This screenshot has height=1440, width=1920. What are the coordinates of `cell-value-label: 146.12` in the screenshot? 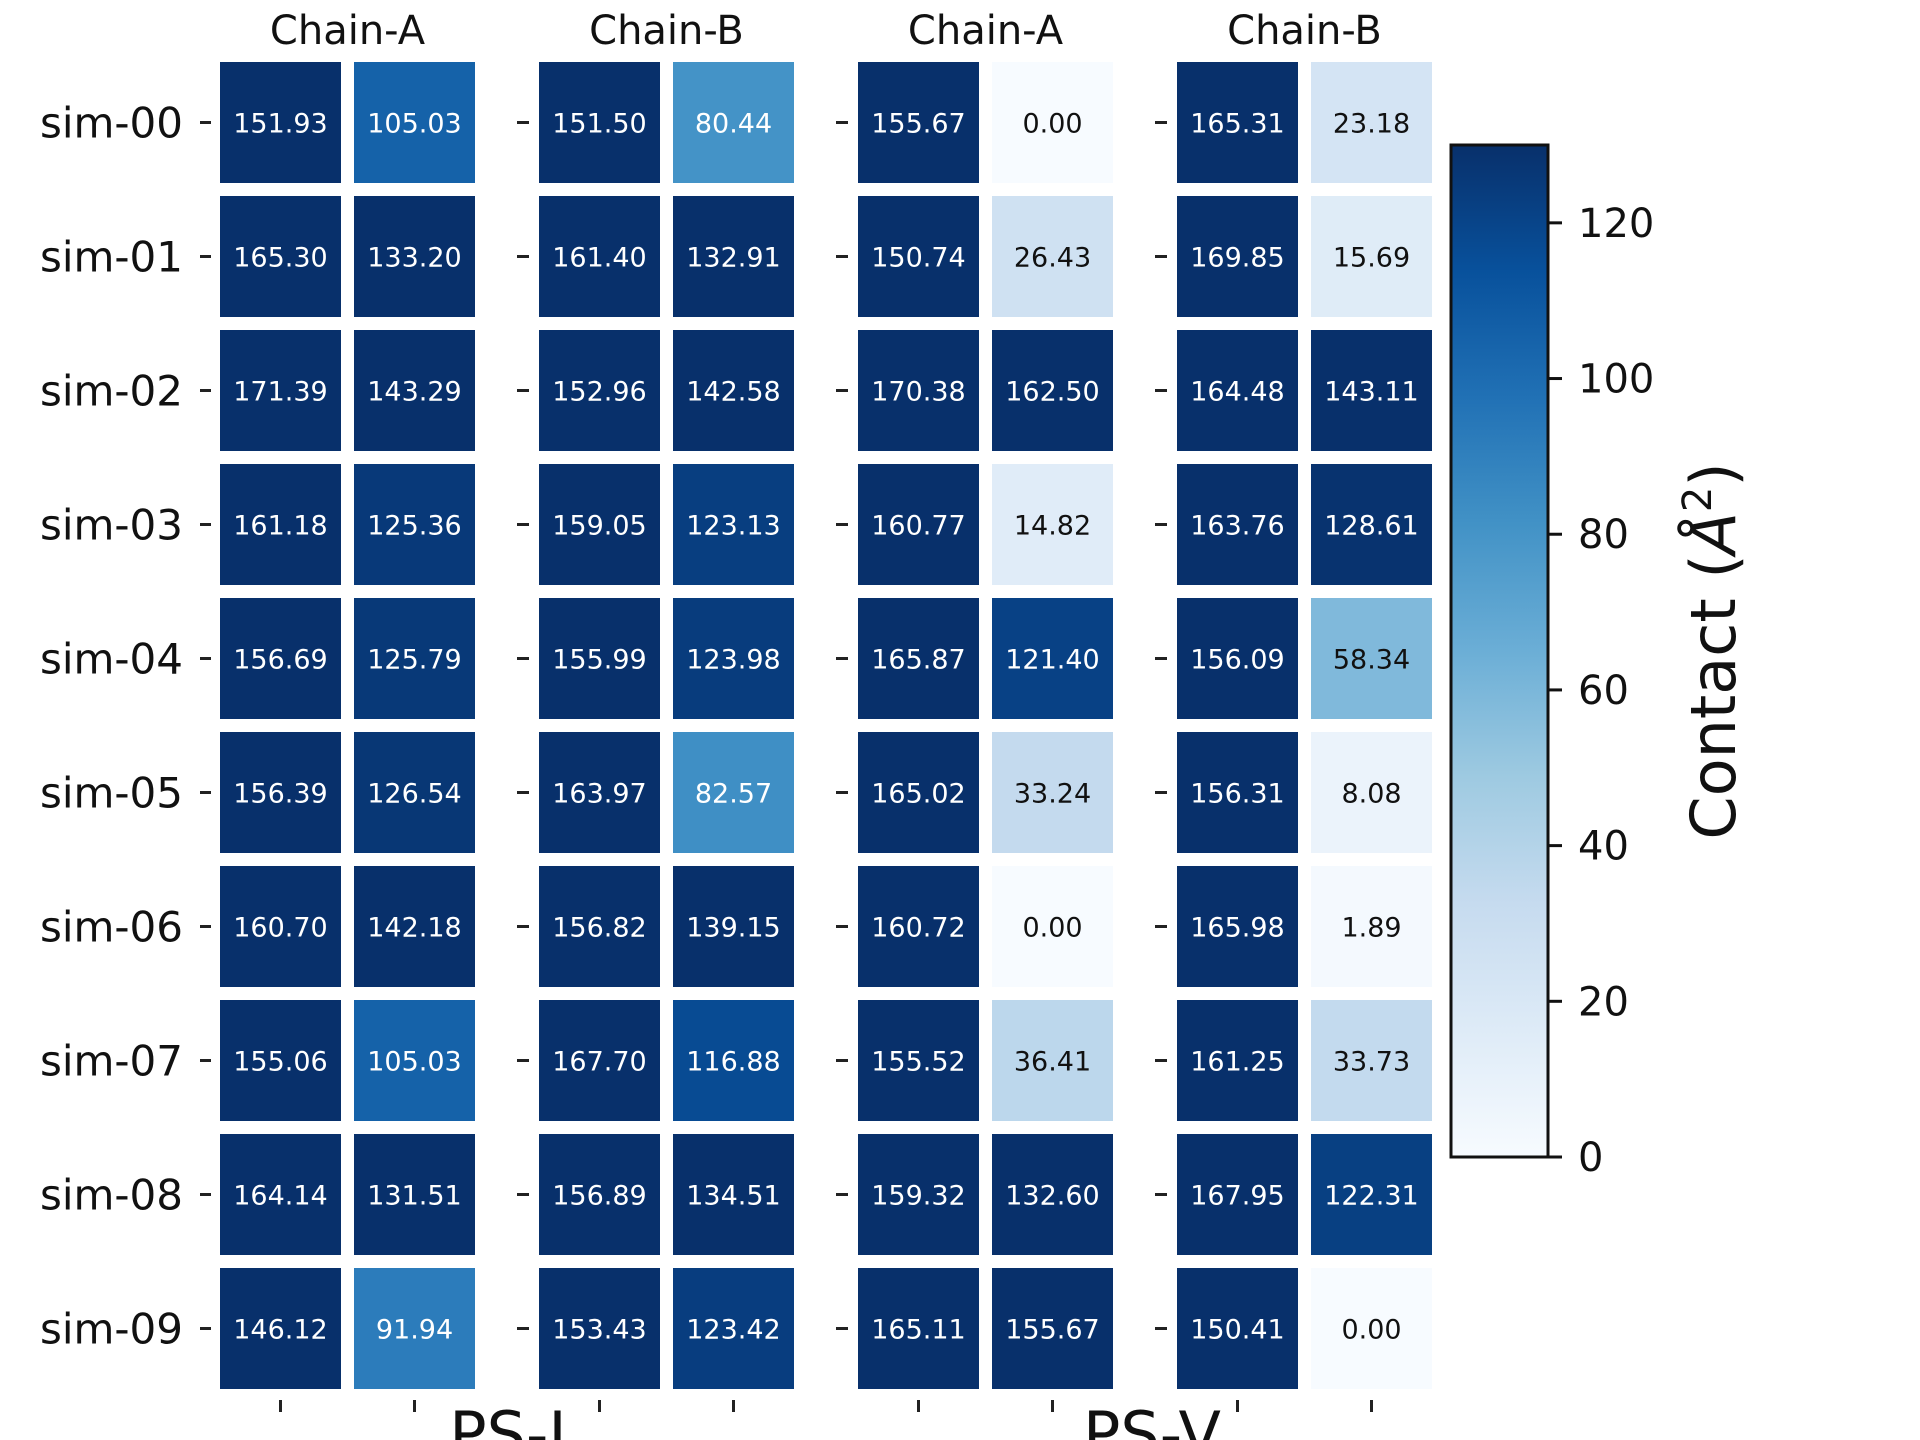 It's located at (280, 1330).